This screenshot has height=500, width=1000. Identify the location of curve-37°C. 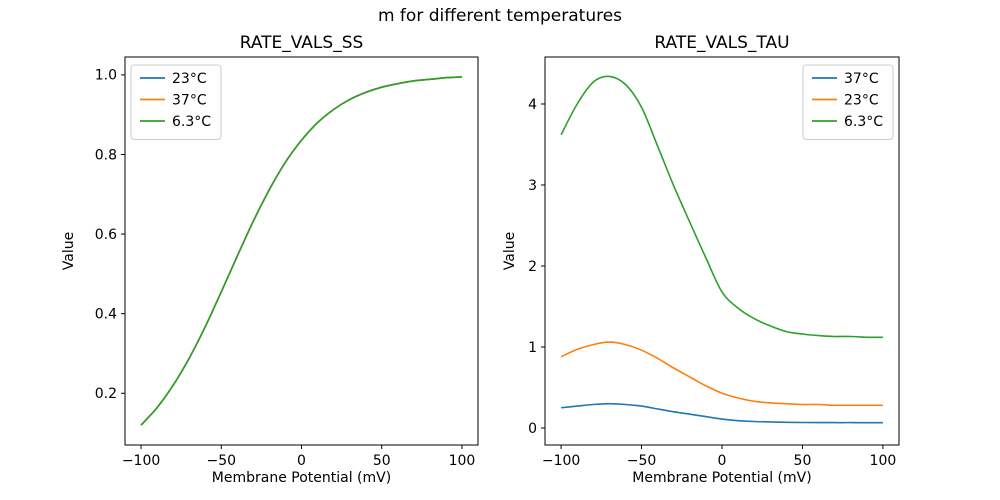
(722, 413).